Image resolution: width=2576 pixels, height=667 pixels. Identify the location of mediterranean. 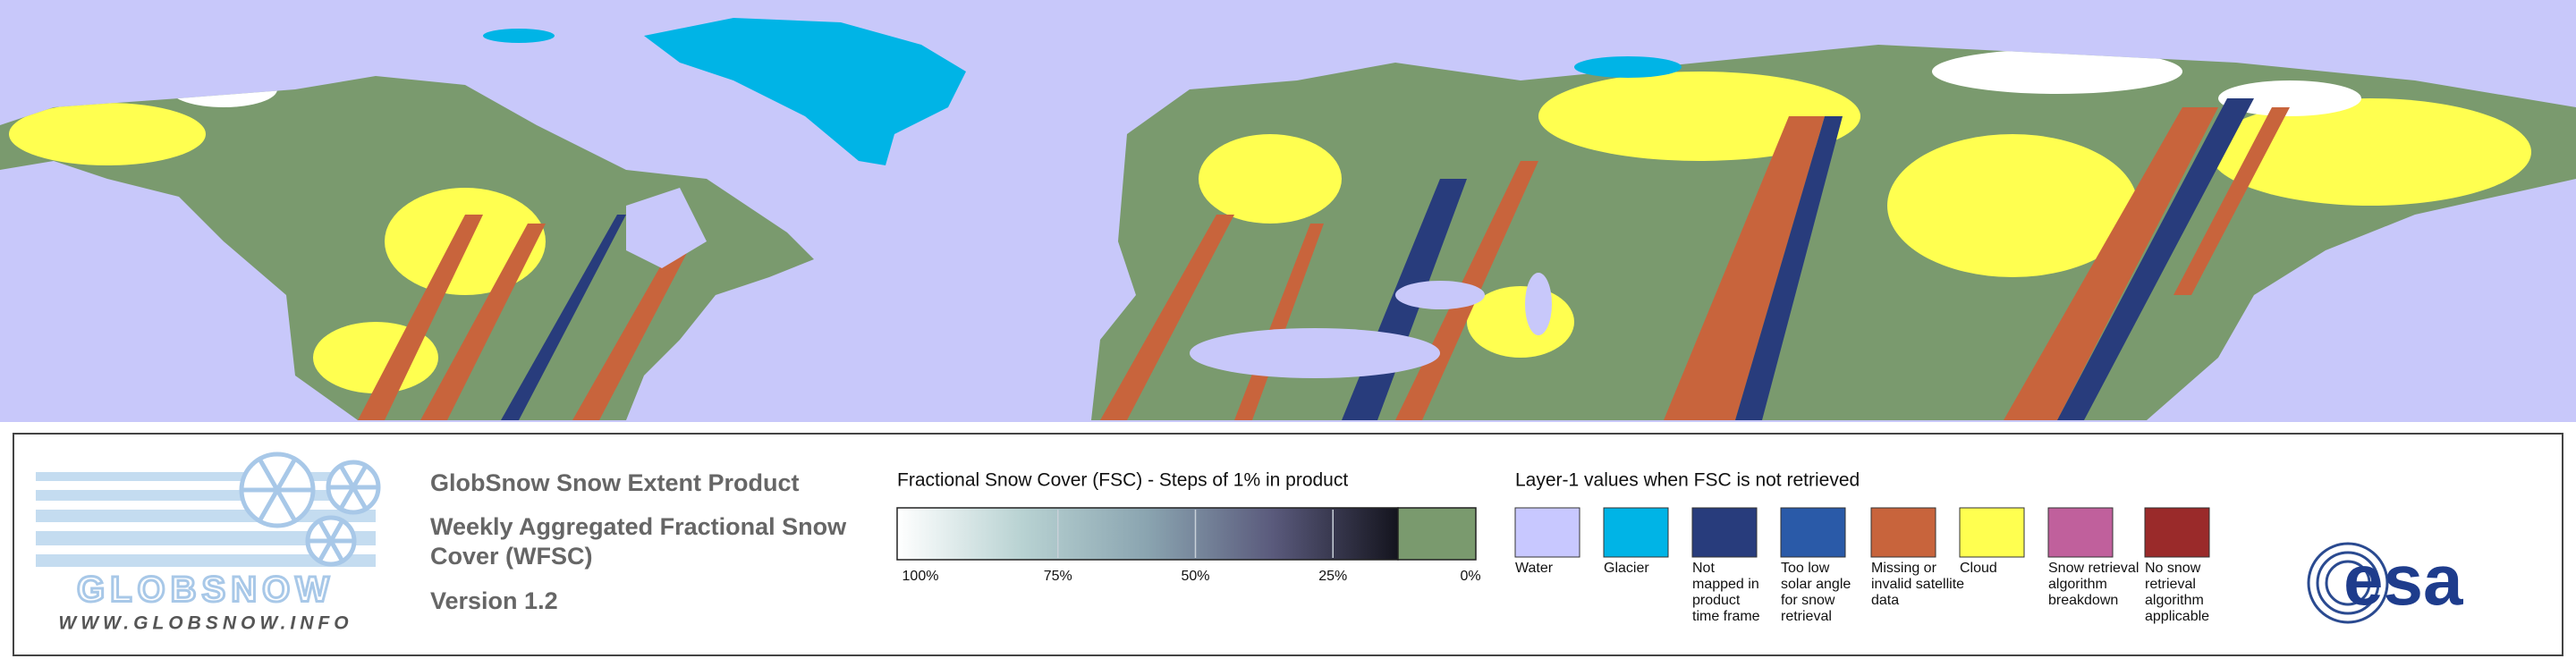
(1315, 353).